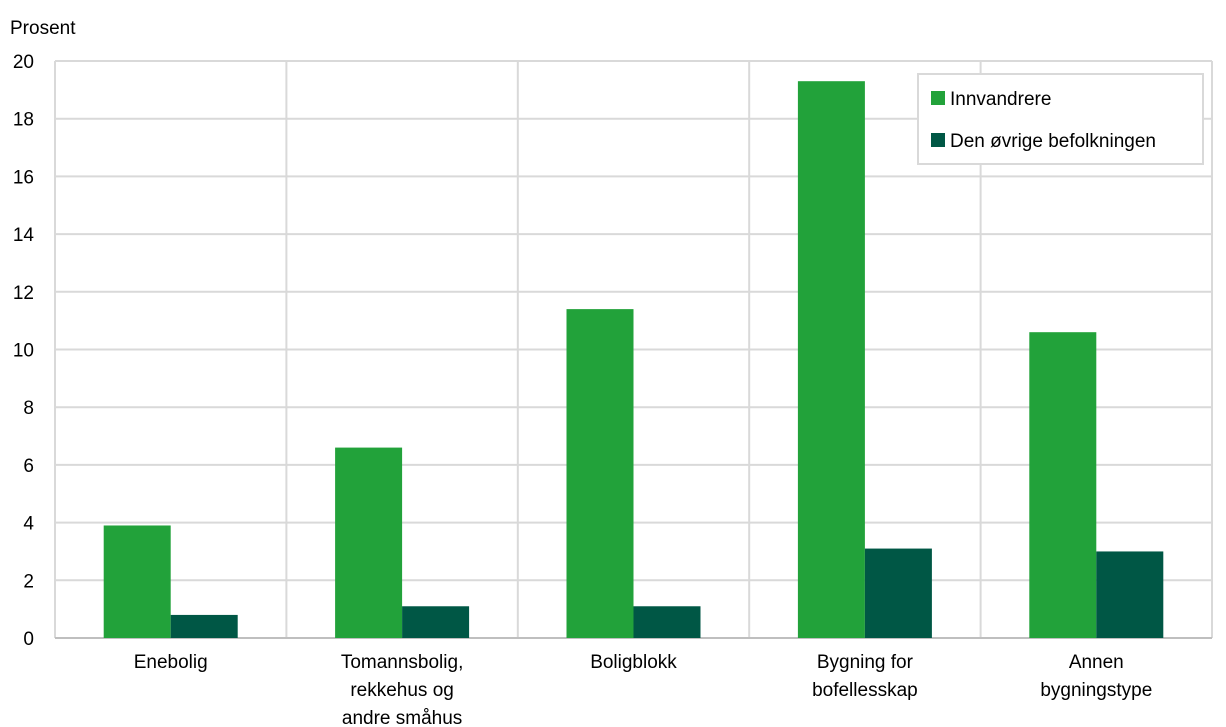 This screenshot has height=727, width=1226. I want to click on y-tick-label: 8, so click(28, 408).